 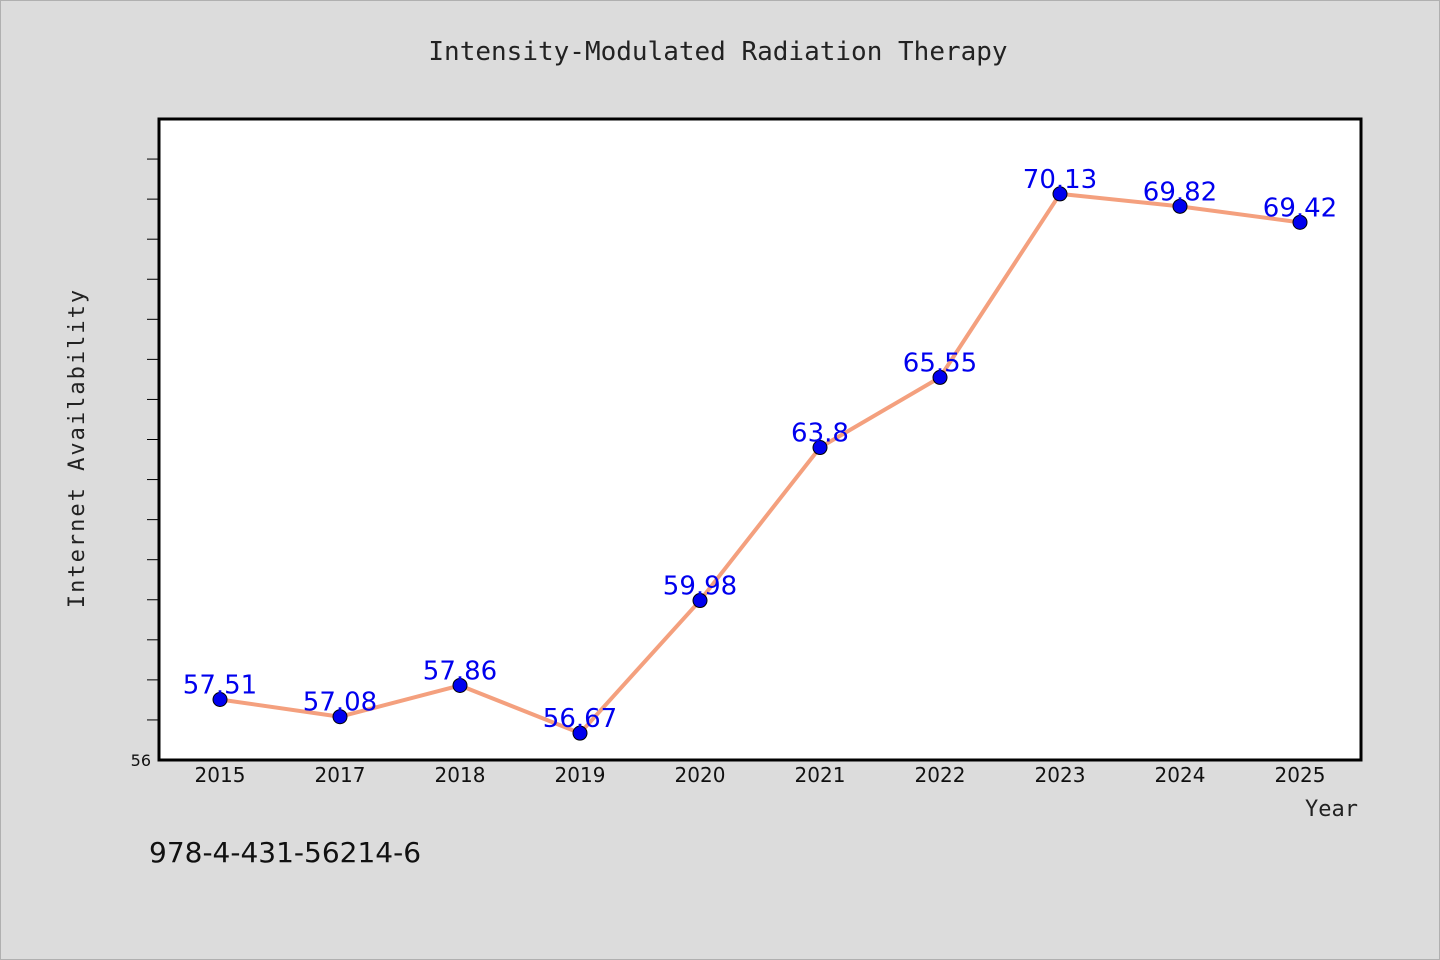 I want to click on x-axis-tick-labels: 2015 2017 2018 2019 2020 2021 2022 2023 2024 2025, so click(x=760, y=775).